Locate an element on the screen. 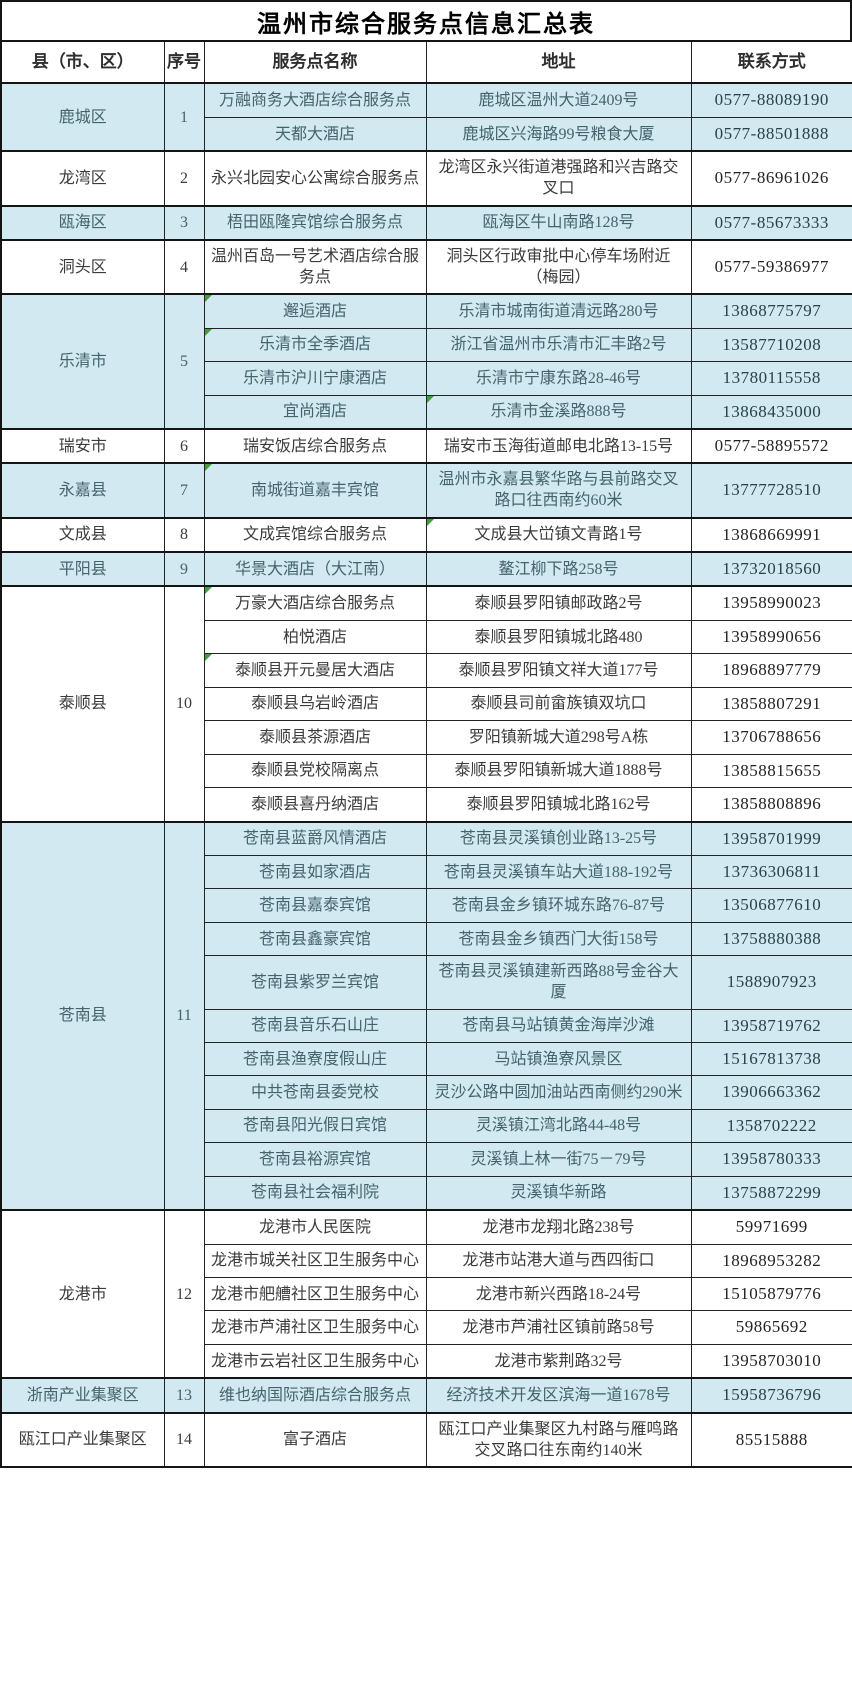 The height and width of the screenshot is (1694, 852). phone-cell: 13858808896 is located at coordinates (771, 805).